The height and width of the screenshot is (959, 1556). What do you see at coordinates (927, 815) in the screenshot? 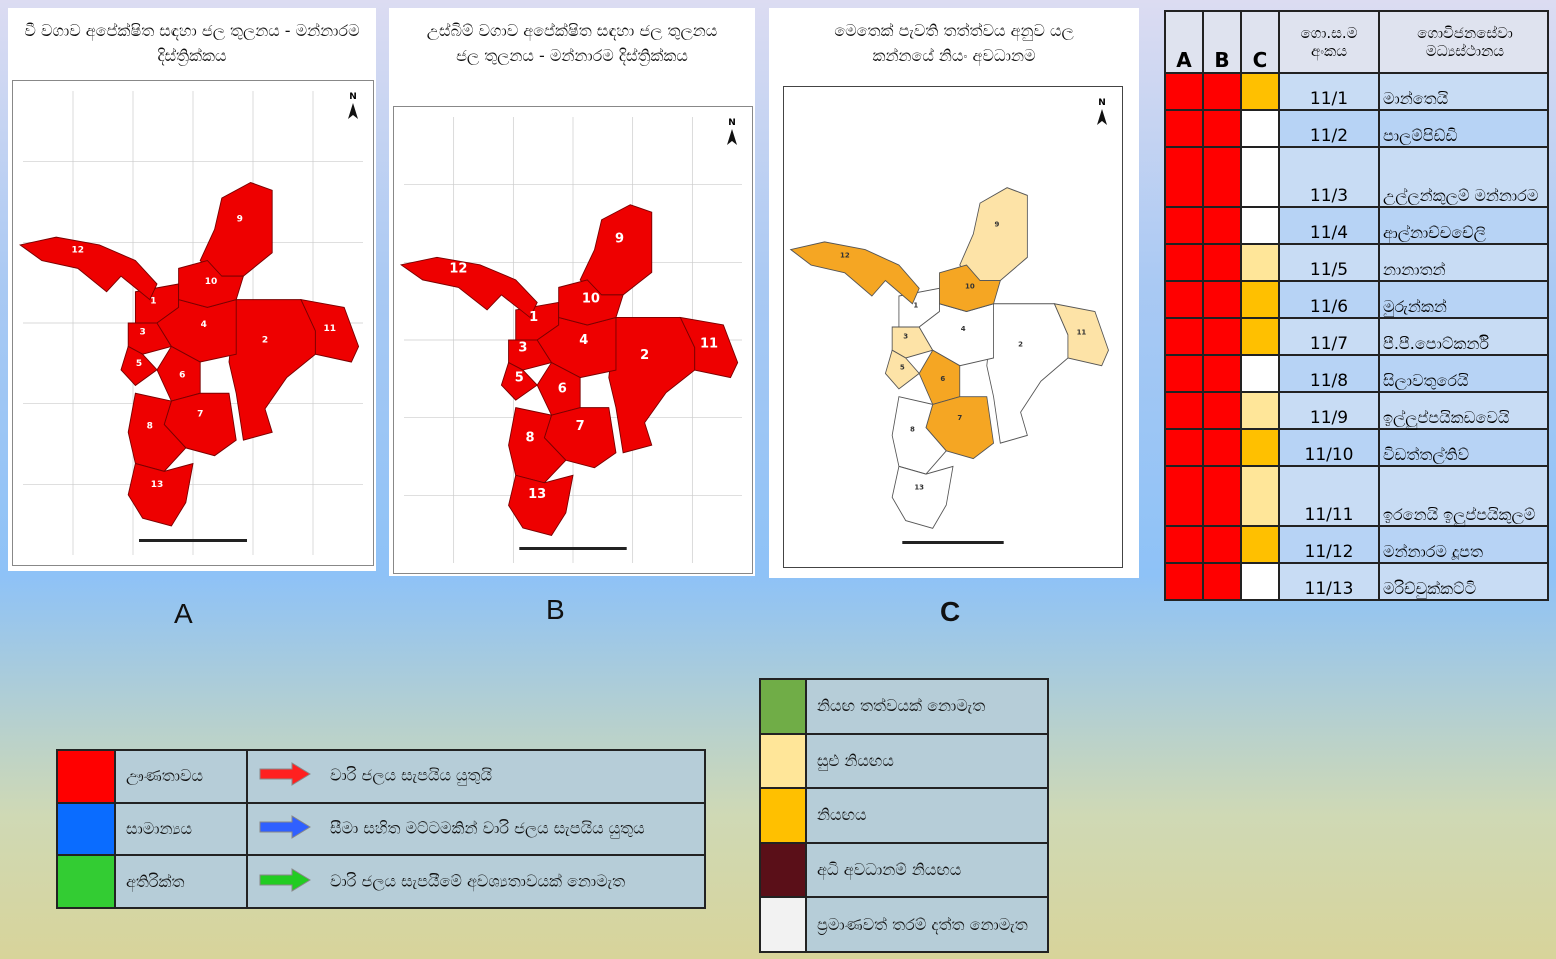
I see `legend-label: නියඟය` at bounding box center [927, 815].